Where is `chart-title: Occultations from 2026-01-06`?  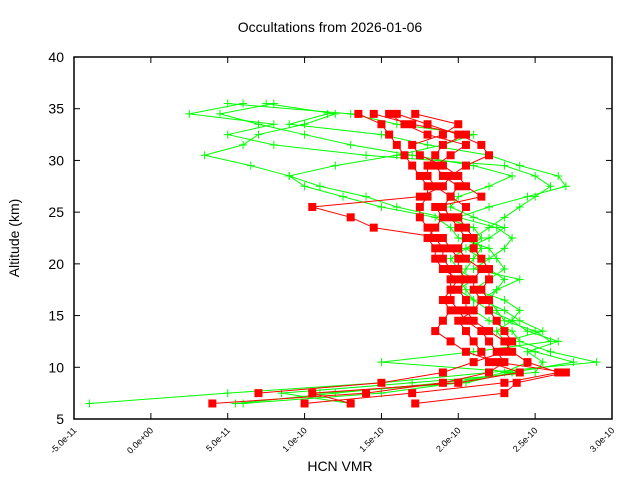 chart-title: Occultations from 2026-01-06 is located at coordinates (330, 27).